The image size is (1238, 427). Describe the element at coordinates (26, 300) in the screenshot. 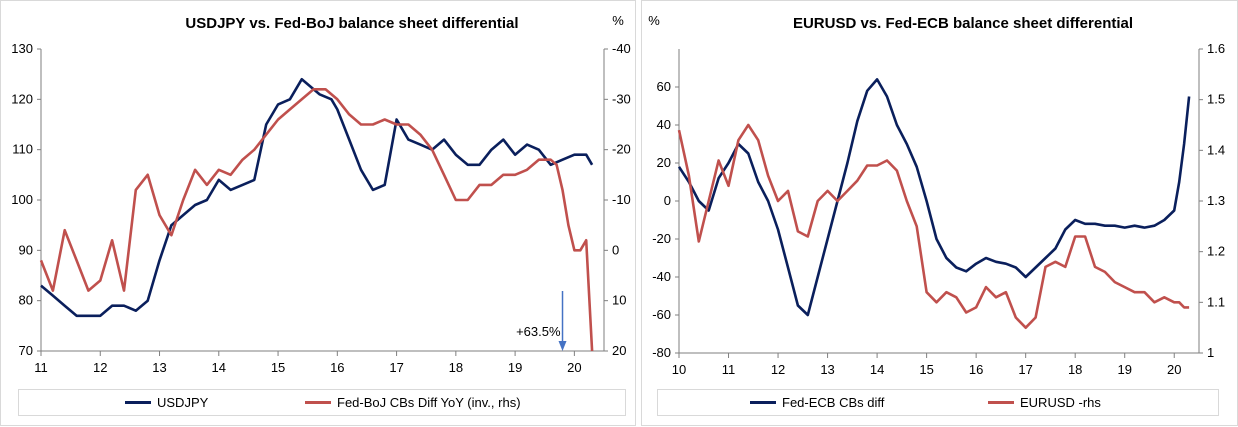

I see `y-left-tick-label: 80` at that location.